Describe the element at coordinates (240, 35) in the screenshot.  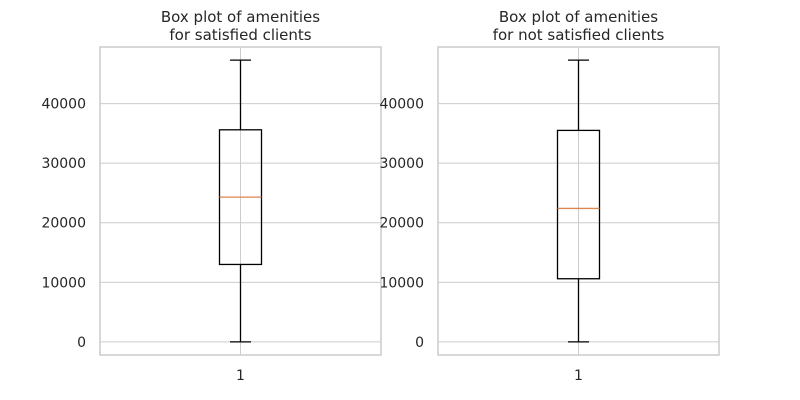
I see `chart-title-line2: for satisfied clients` at that location.